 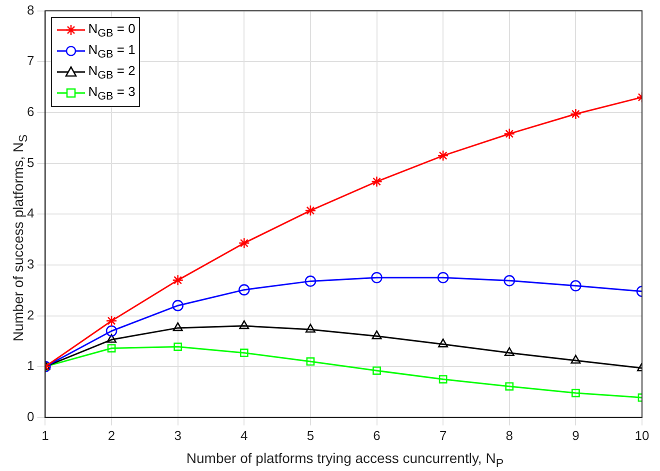 What do you see at coordinates (178, 435) in the screenshot?
I see `x-tick-label: 3` at bounding box center [178, 435].